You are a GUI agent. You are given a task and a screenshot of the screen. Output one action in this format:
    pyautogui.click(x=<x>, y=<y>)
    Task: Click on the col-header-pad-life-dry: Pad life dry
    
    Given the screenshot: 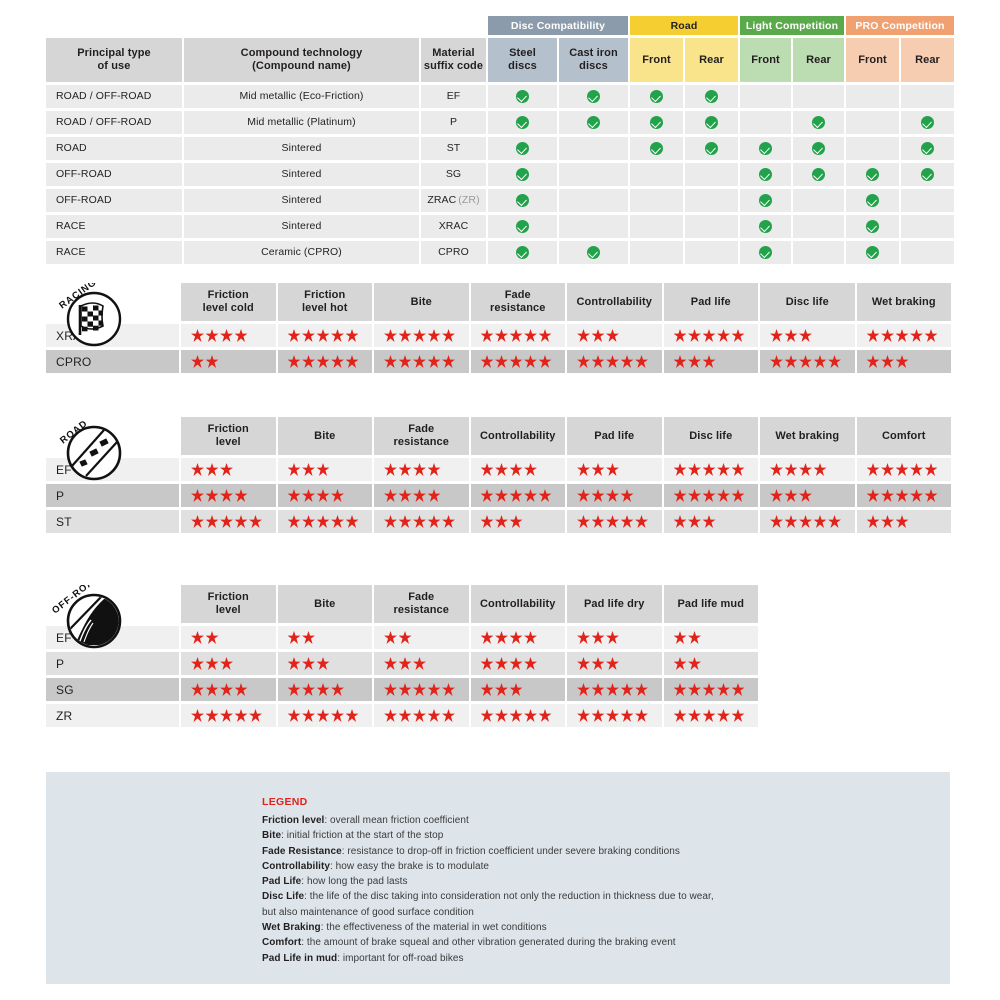 What is the action you would take?
    pyautogui.click(x=614, y=604)
    